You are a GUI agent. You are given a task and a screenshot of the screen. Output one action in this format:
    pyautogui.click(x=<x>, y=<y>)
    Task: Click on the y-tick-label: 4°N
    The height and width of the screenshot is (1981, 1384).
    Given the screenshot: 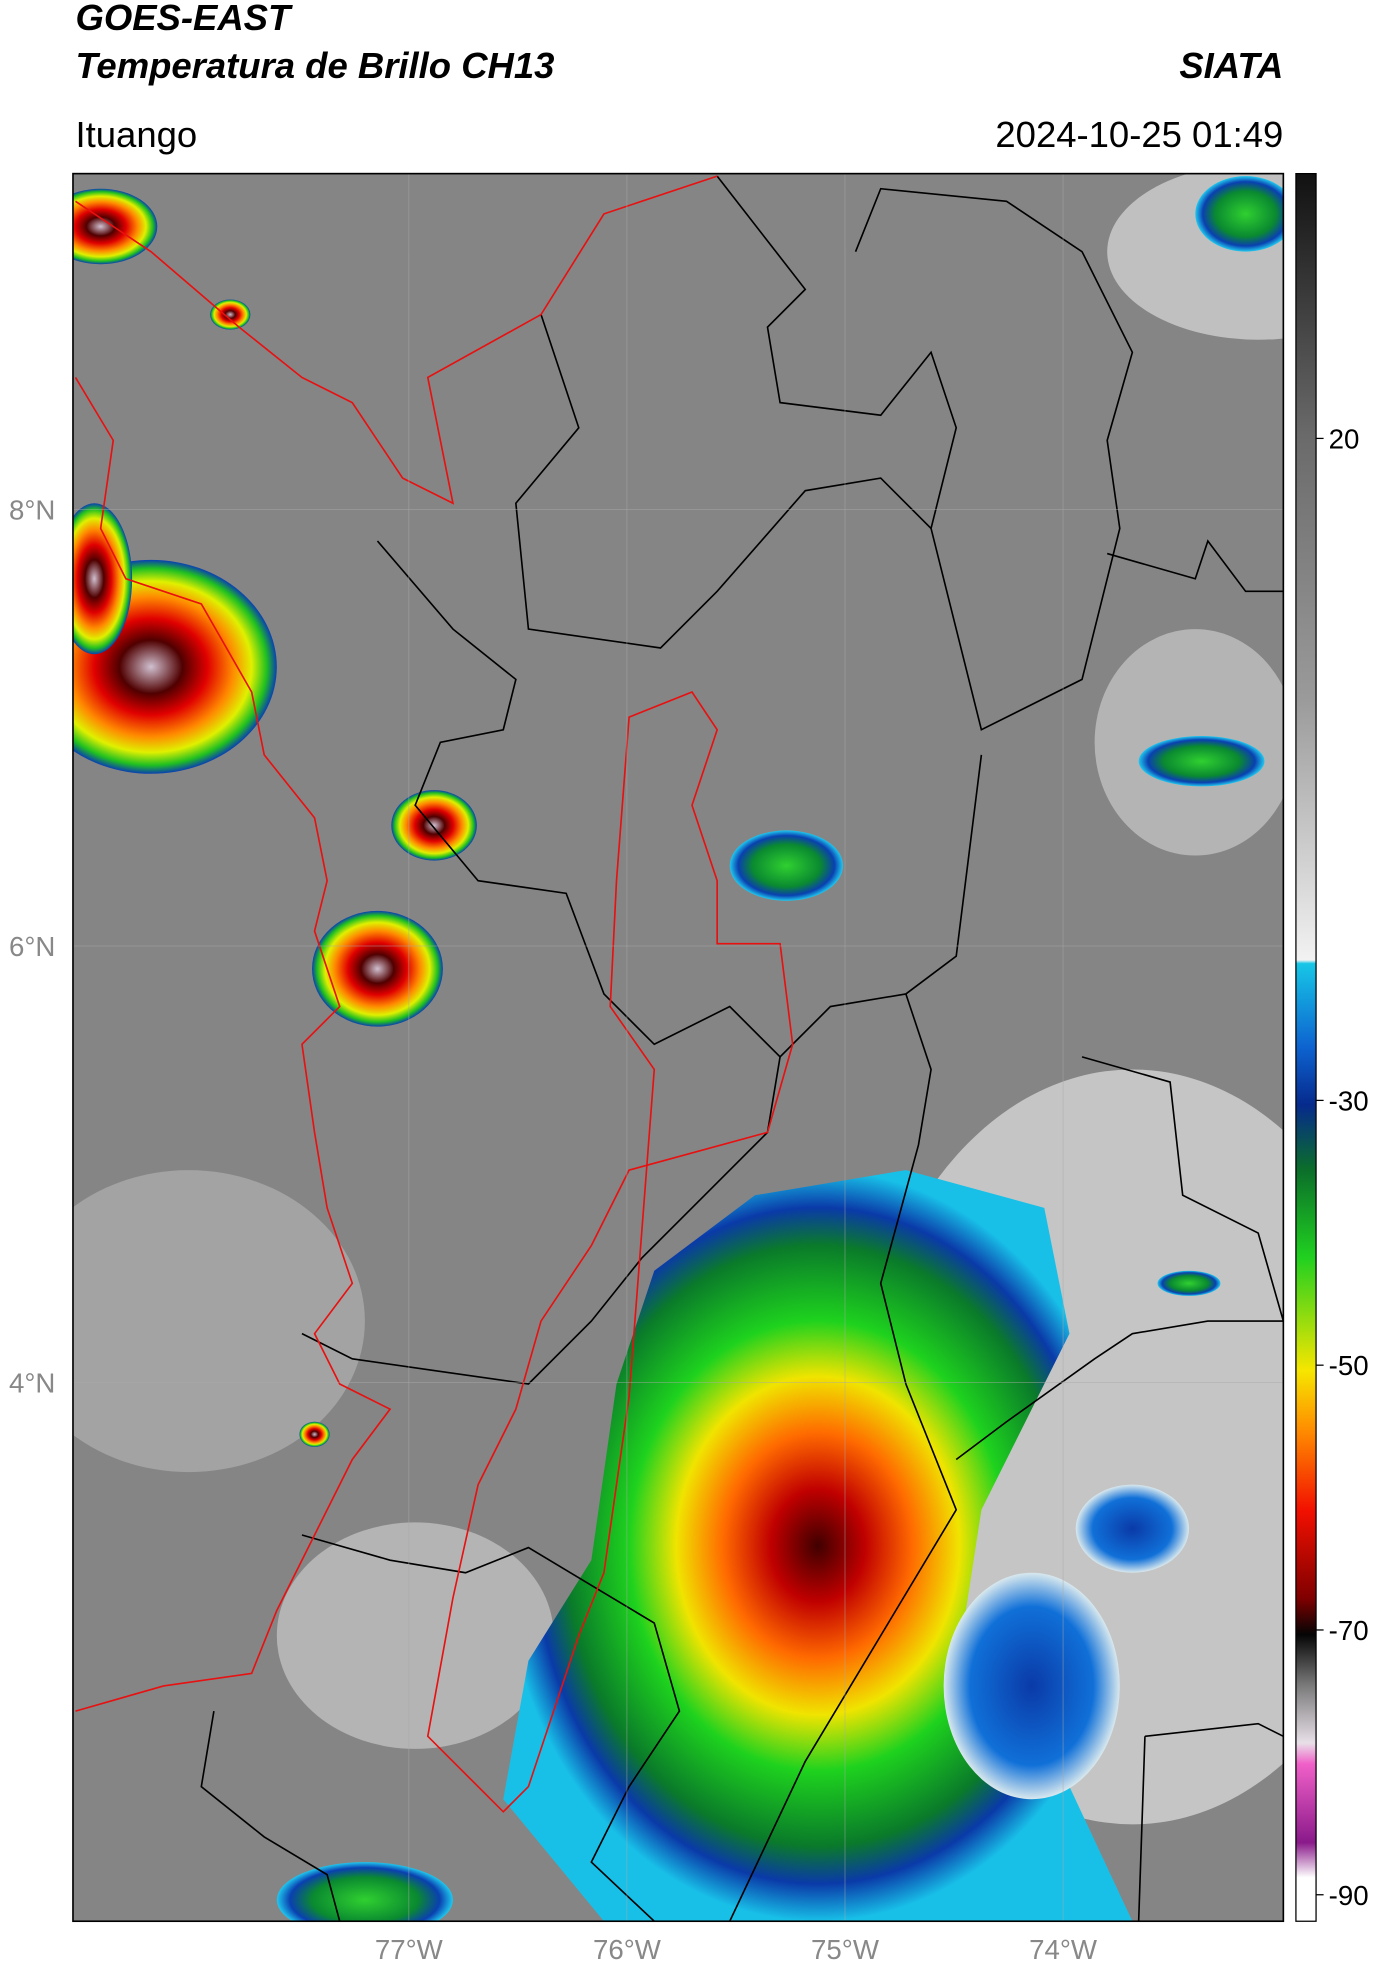 What is the action you would take?
    pyautogui.click(x=32, y=1382)
    